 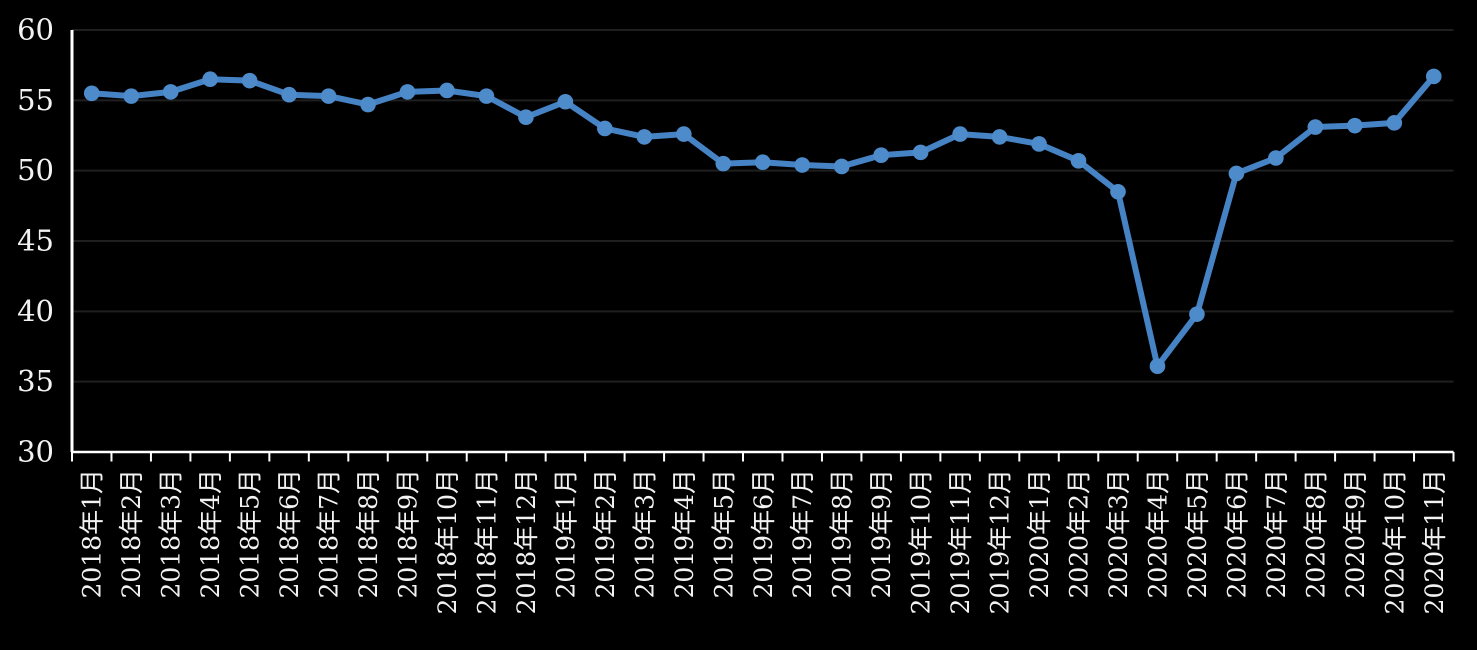 I want to click on x-tick-label: 2019年2月, so click(x=605, y=534).